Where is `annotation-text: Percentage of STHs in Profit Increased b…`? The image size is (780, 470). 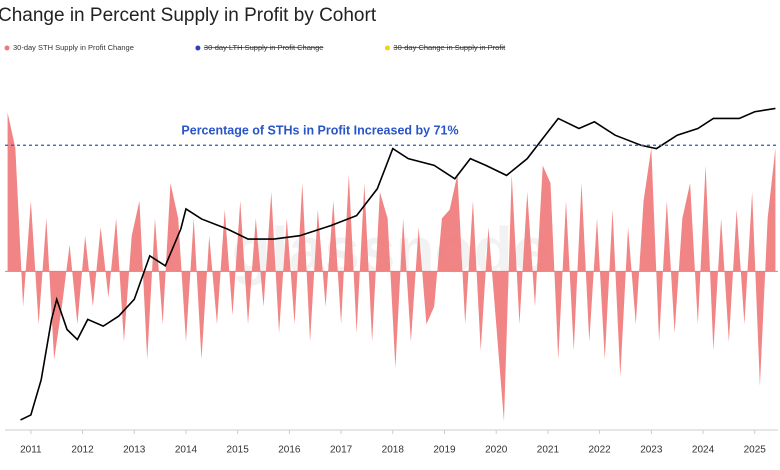 annotation-text: Percentage of STHs in Profit Increased b… is located at coordinates (319, 131).